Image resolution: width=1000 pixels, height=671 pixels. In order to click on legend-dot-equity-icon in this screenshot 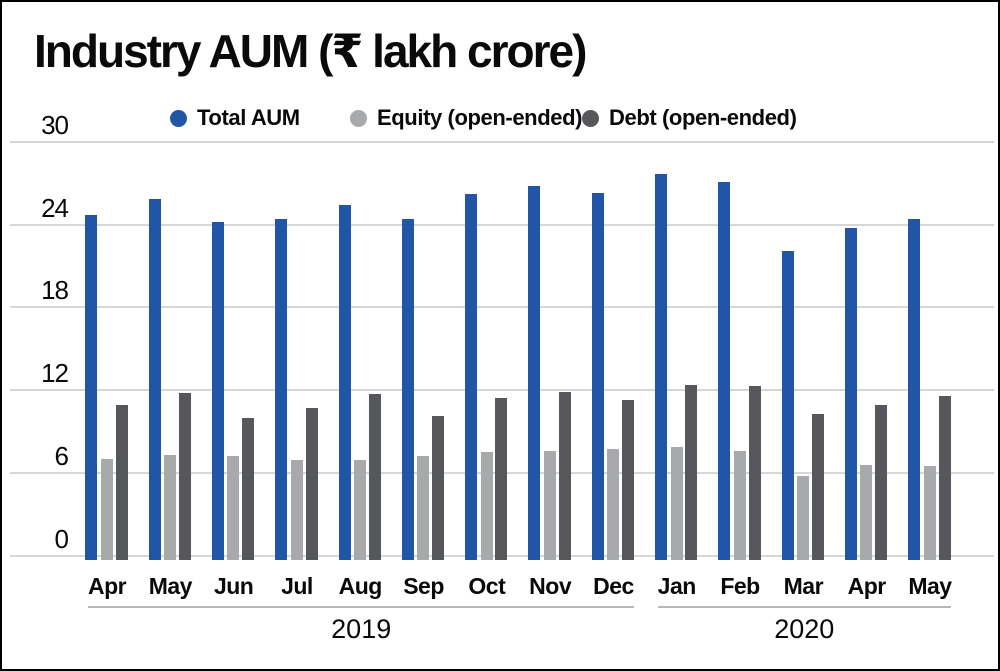, I will do `click(358, 118)`.